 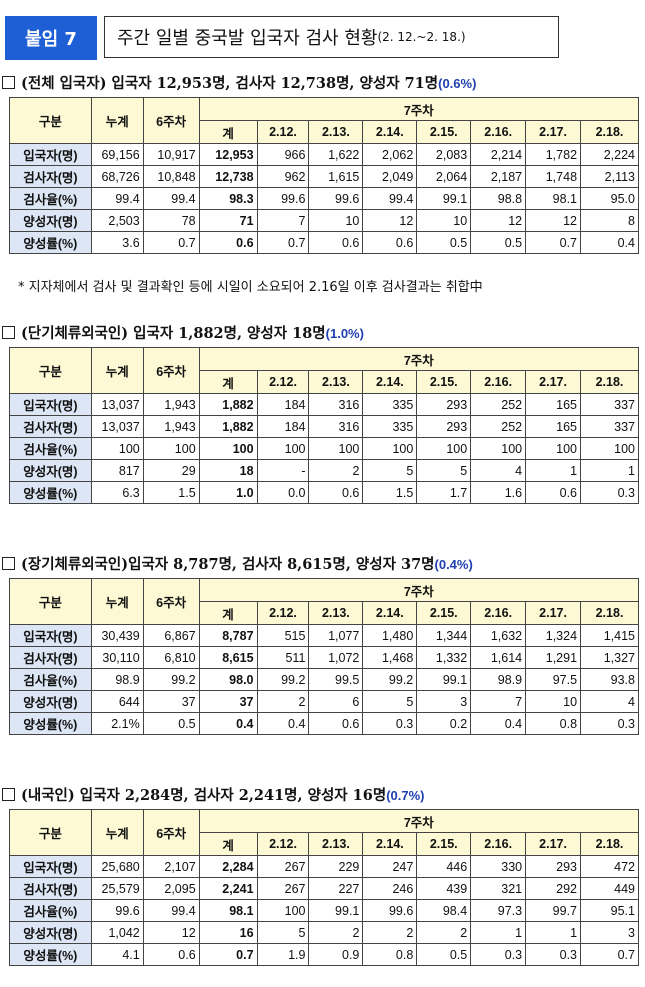 I want to click on table-cell: 229, so click(x=336, y=866).